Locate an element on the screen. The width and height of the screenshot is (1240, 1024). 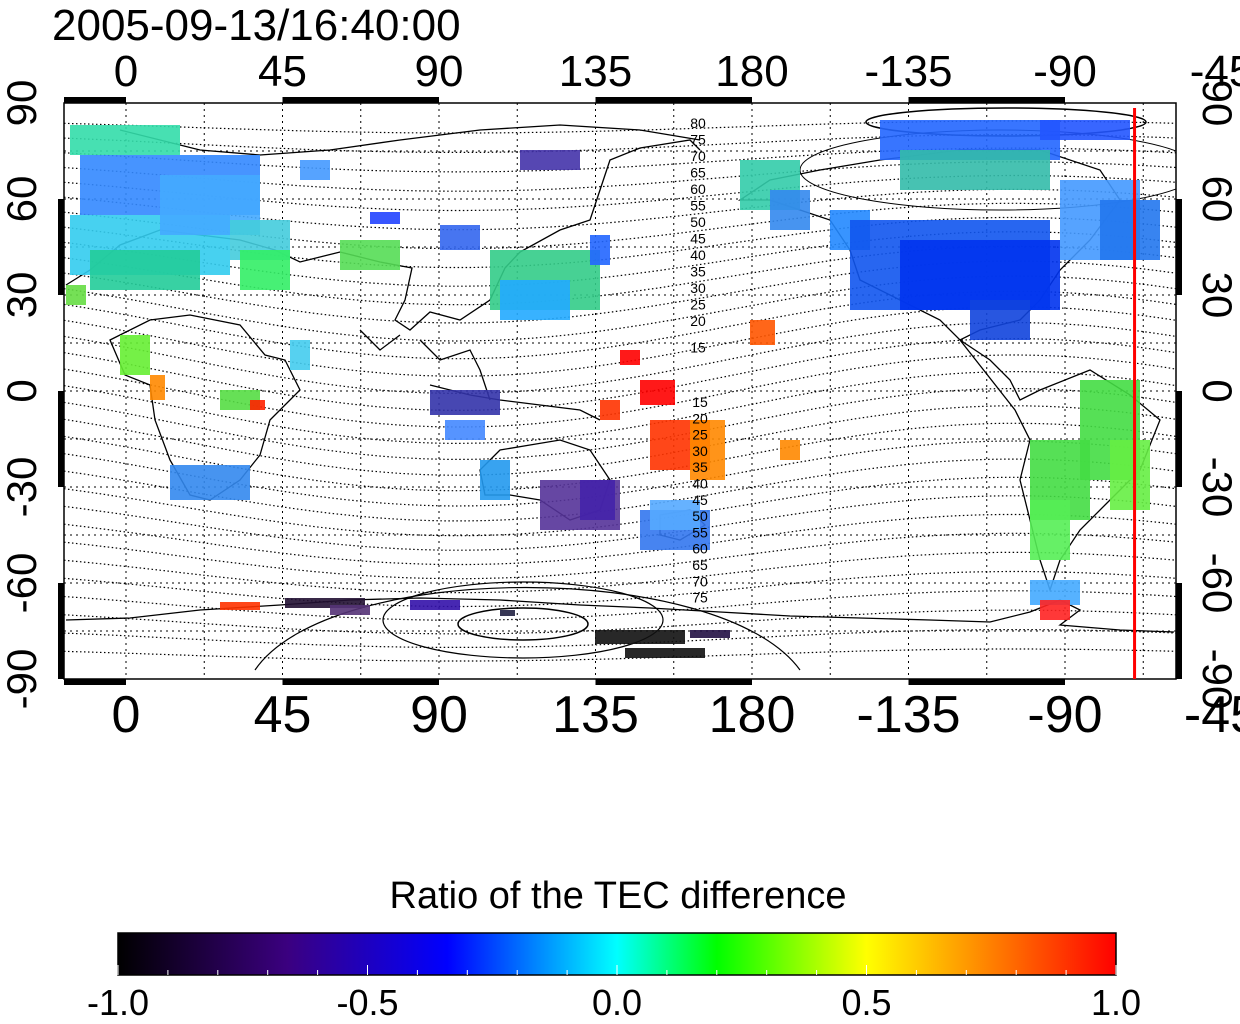
right-latitude-label: -30 is located at coordinates (1217, 487).